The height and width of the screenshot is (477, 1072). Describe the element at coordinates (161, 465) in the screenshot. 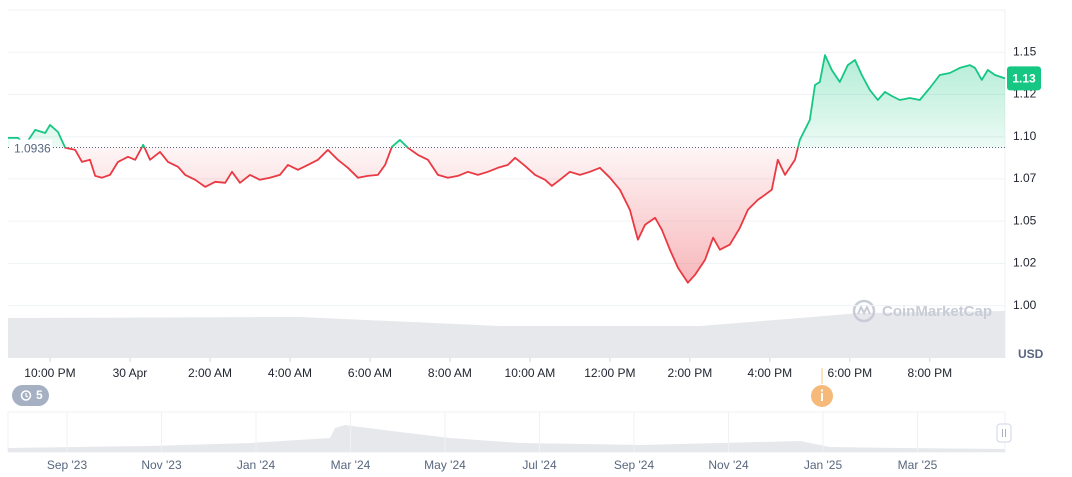

I see `navigator-label: Nov '23` at that location.